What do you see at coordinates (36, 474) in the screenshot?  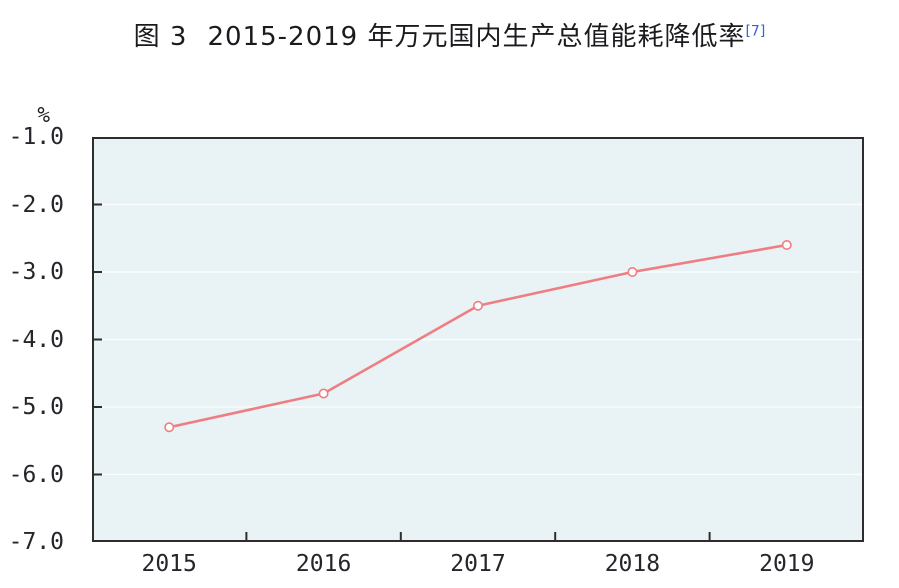 I see `y-tick-label: -6.0` at bounding box center [36, 474].